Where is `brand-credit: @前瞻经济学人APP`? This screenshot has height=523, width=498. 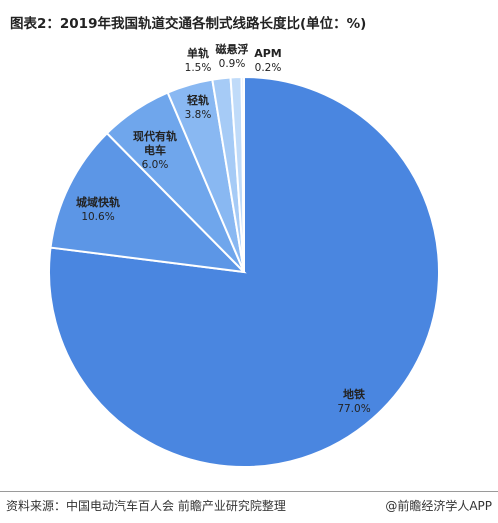
brand-credit: @前瞻经济学人APP is located at coordinates (438, 506).